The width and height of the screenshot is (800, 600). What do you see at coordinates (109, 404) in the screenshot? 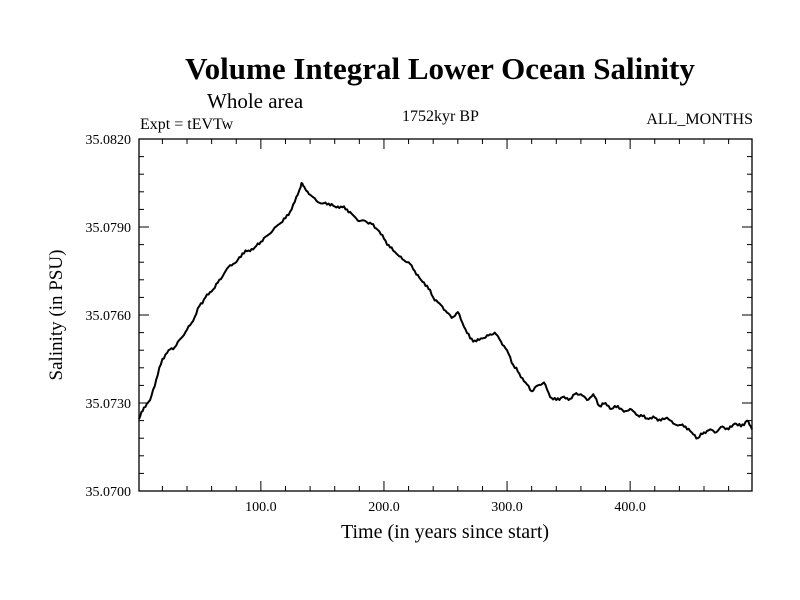
I see `y-tick-label: 35.0730` at bounding box center [109, 404].